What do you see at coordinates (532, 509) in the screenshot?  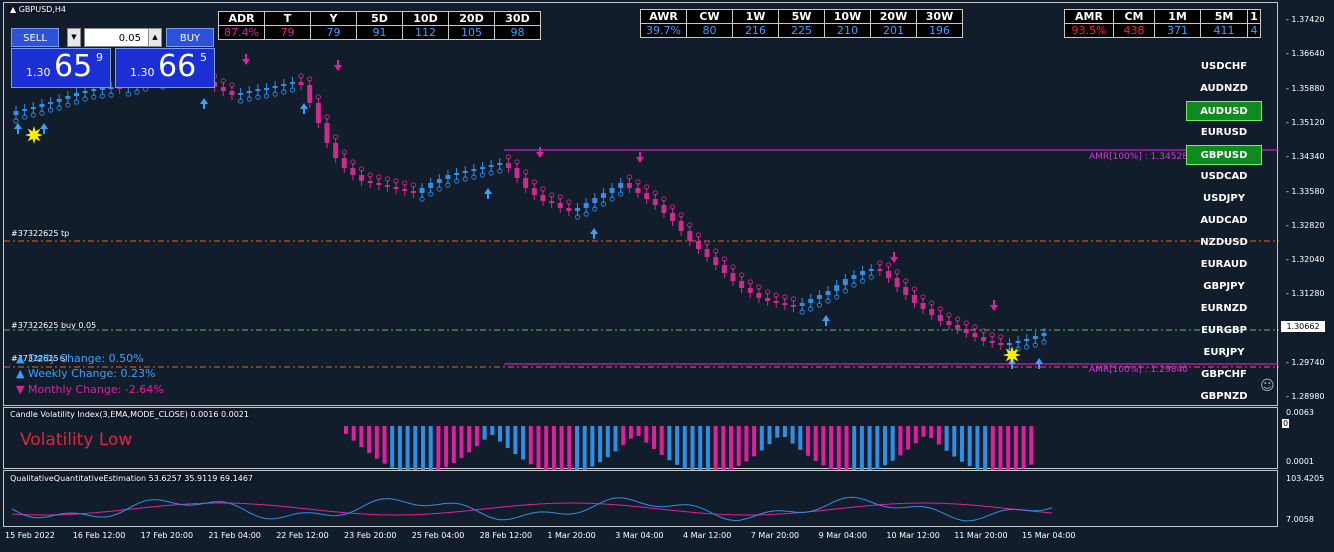 I see `qqe-fast-line` at bounding box center [532, 509].